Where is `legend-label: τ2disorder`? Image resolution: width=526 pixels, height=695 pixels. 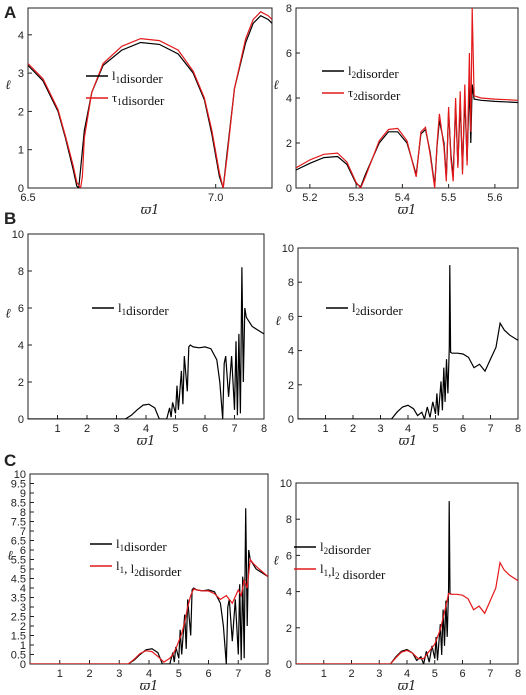 legend-label: τ2disorder is located at coordinates (374, 94).